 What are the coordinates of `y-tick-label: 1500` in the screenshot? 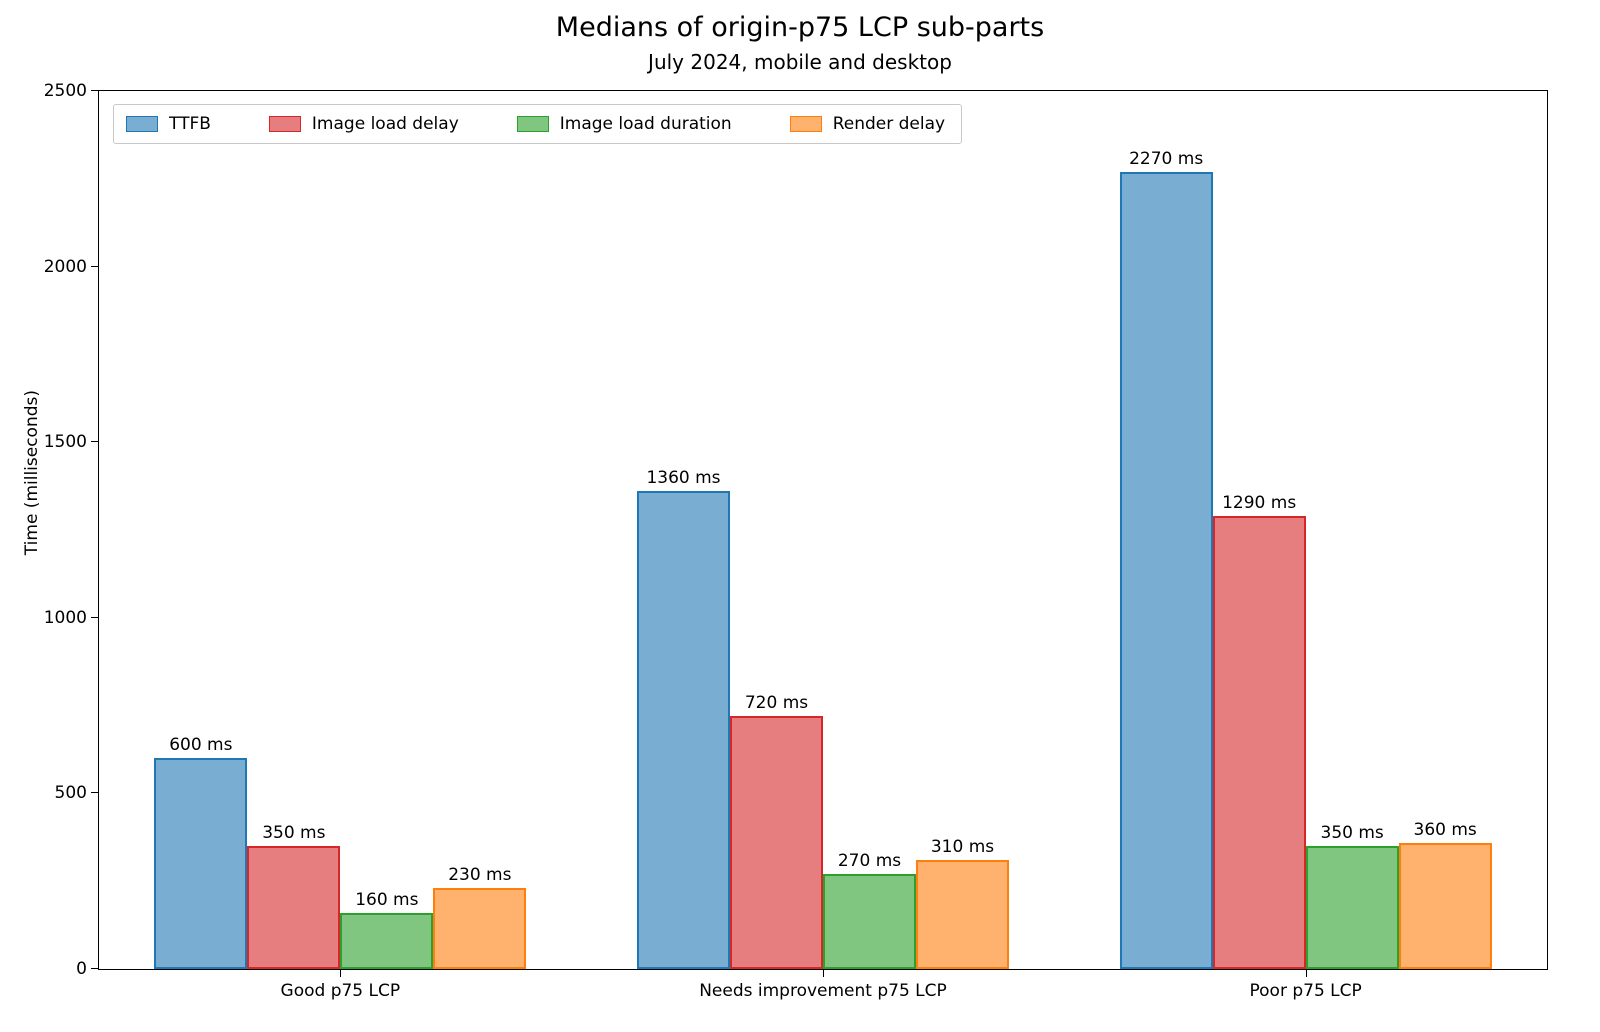 It's located at (65, 442).